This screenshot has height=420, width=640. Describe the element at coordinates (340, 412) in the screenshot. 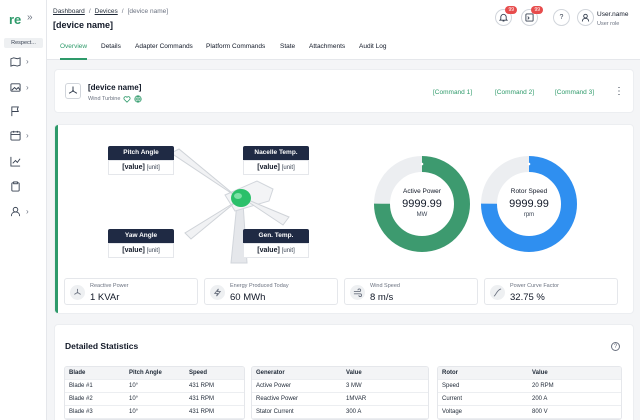

I see `table-row: Stator Current 300 A` at that location.